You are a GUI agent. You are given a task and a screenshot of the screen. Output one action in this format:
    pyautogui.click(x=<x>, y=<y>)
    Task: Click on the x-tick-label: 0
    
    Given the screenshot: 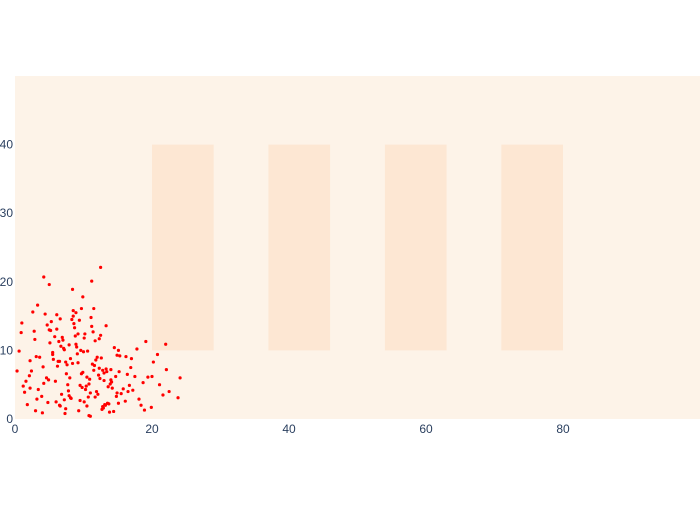 What is the action you would take?
    pyautogui.click(x=15, y=429)
    